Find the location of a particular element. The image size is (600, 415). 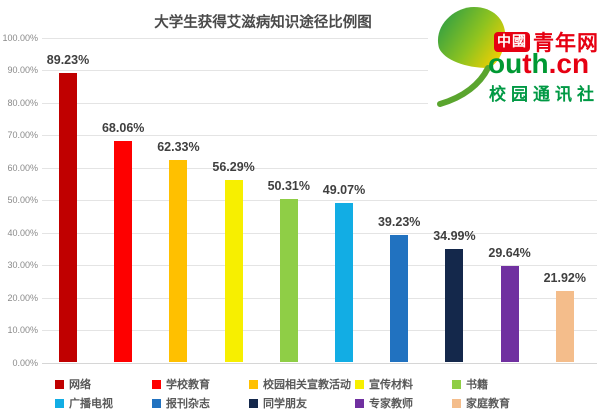

legend-item: 校园相关宣教活动 is located at coordinates (300, 384).